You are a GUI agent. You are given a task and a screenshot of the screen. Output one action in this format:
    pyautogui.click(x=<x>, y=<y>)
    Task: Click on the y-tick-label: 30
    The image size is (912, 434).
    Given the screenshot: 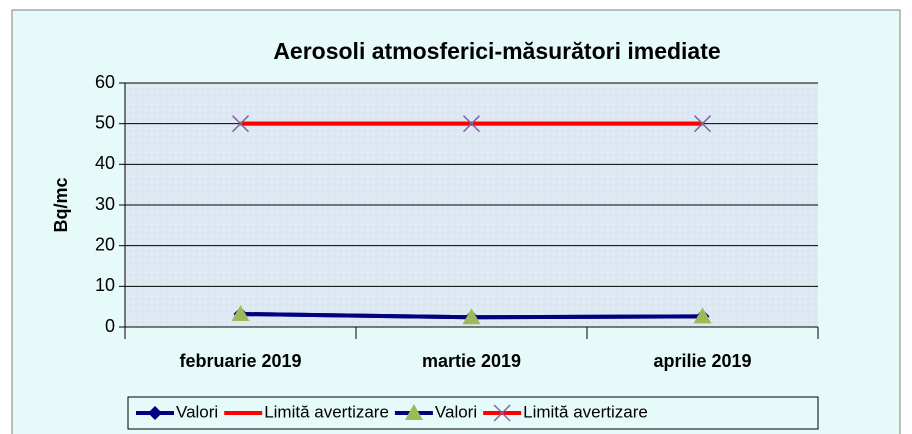 What is the action you would take?
    pyautogui.click(x=105, y=204)
    